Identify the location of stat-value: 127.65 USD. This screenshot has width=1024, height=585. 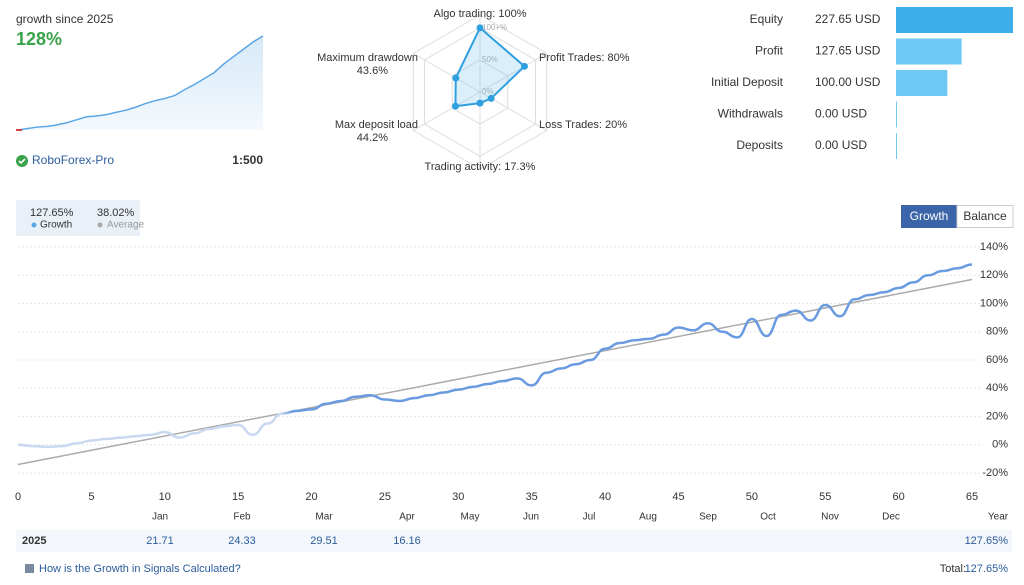
(848, 51).